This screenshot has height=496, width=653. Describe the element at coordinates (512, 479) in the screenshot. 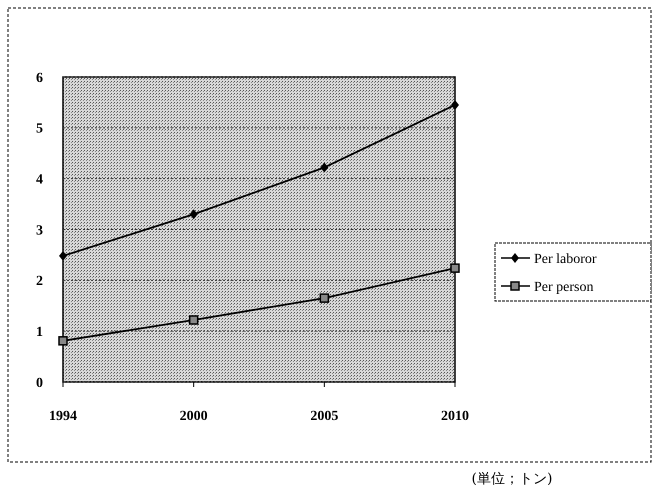

I see `text: (単位；トン)` at that location.